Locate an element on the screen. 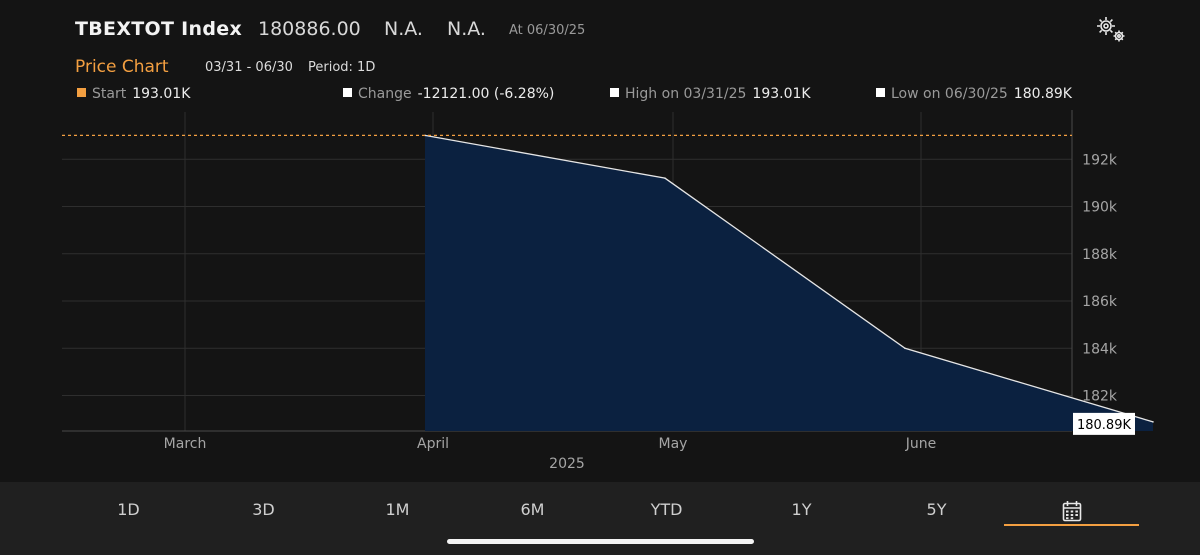  home-indicator is located at coordinates (600, 541).